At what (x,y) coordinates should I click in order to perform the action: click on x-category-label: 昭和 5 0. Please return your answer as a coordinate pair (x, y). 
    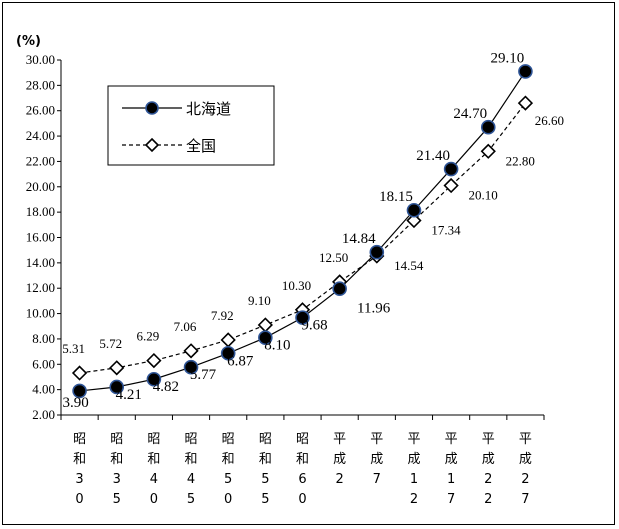
    Looking at the image, I should click on (228, 469).